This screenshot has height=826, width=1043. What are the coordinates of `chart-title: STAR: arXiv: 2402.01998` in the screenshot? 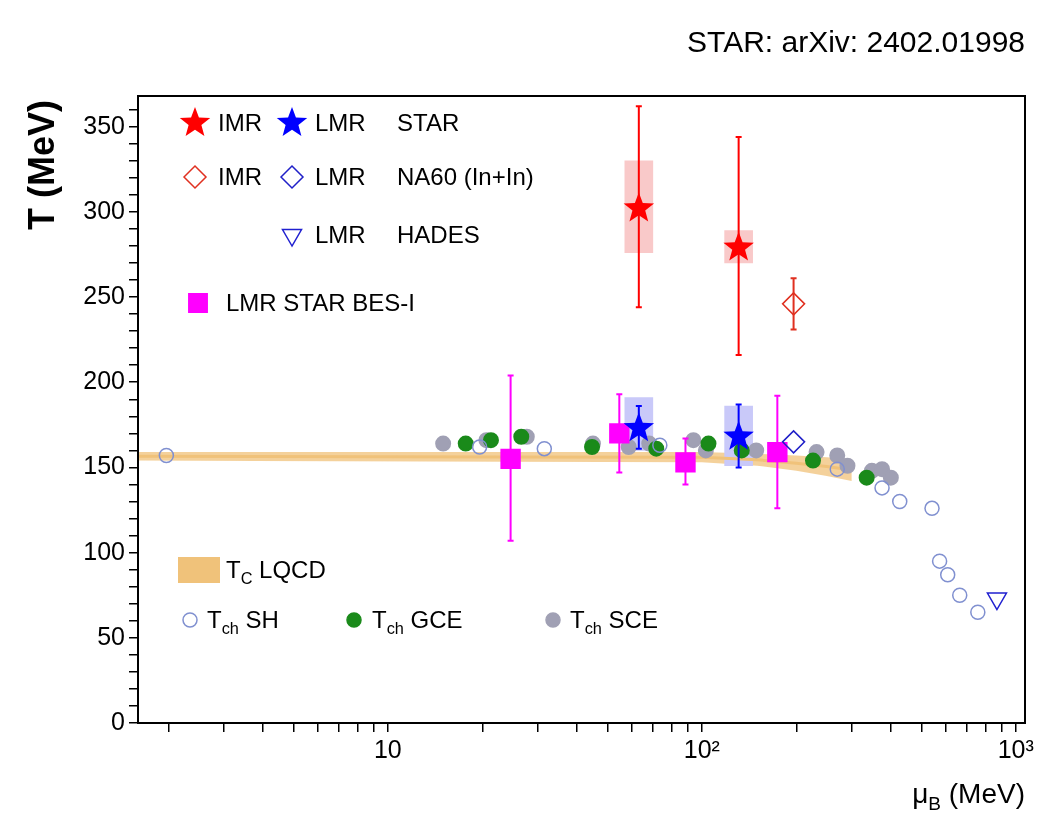 It's located at (856, 42).